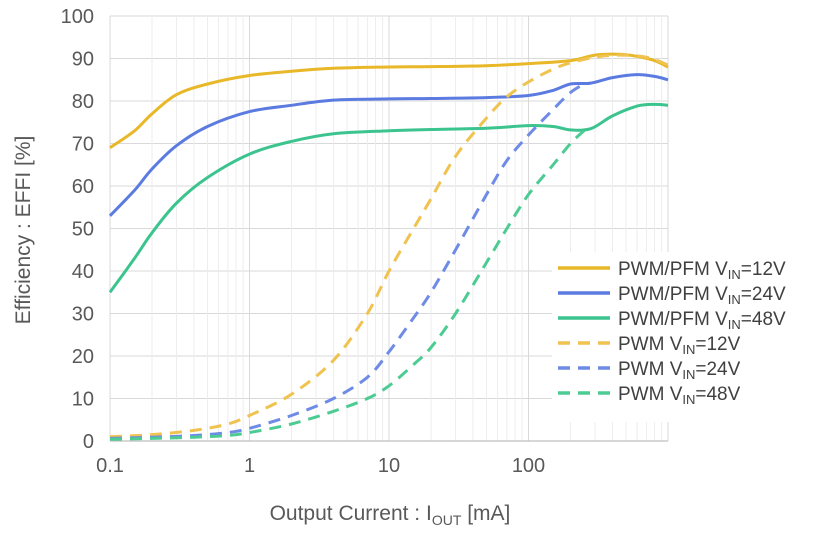  What do you see at coordinates (83, 400) in the screenshot?
I see `y-tick-label: 10` at bounding box center [83, 400].